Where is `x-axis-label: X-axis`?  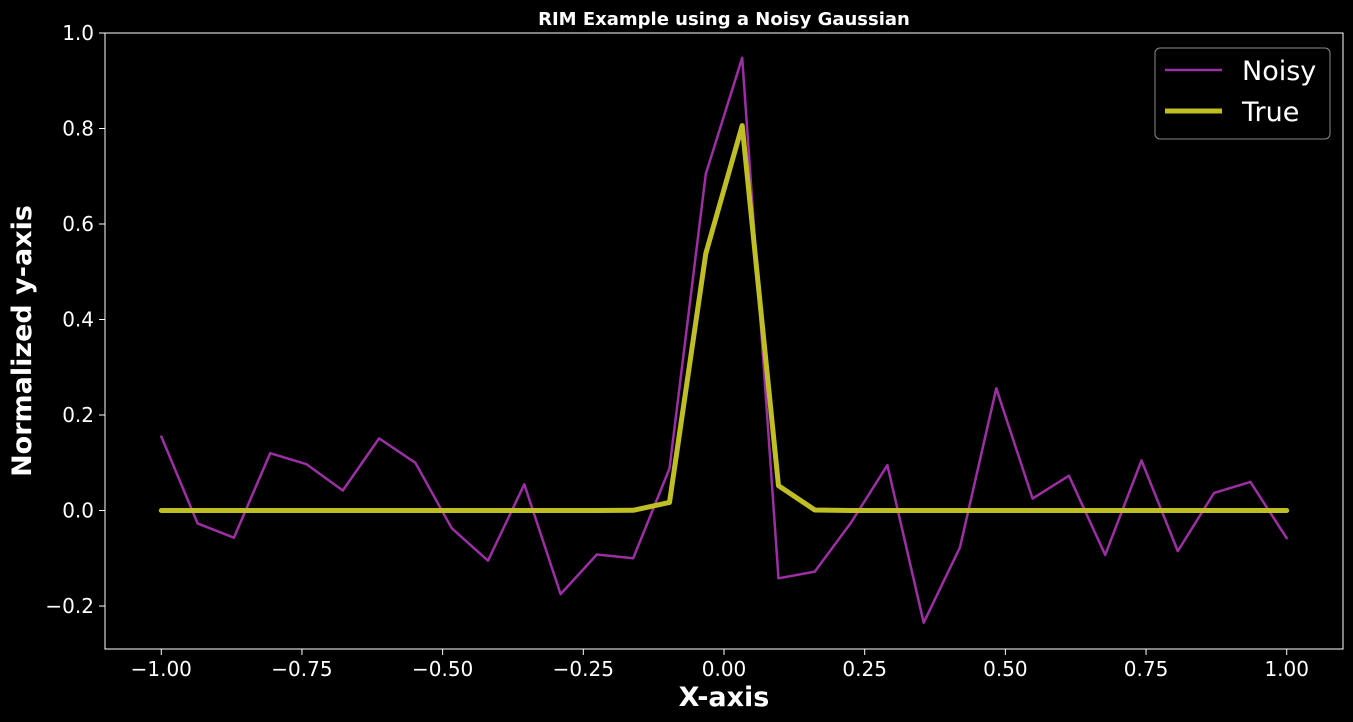
x-axis-label: X-axis is located at coordinates (724, 697).